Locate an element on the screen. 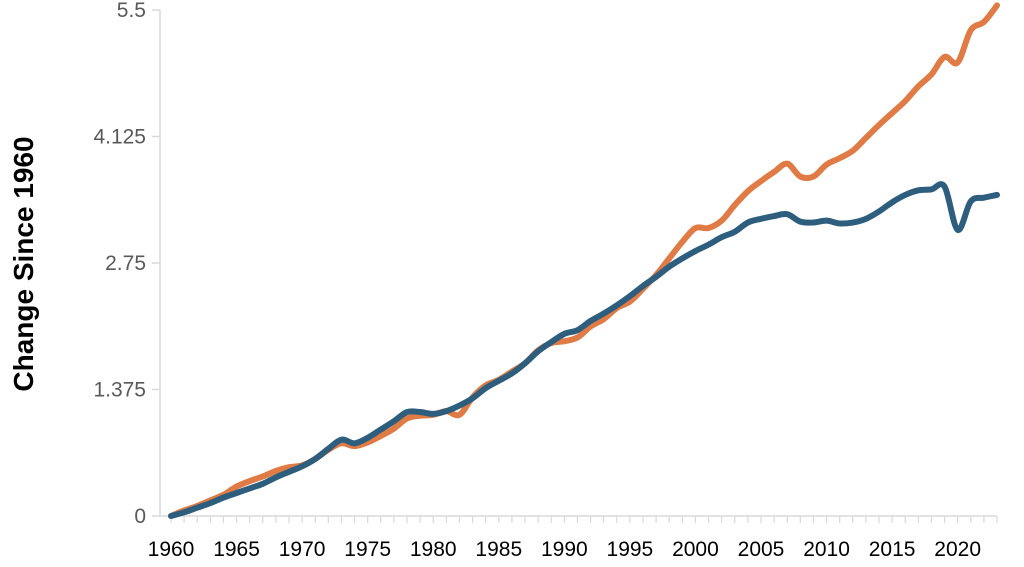 The width and height of the screenshot is (1024, 567). y-axis: 0 1.375 2.75 4.125 5.5 is located at coordinates (127, 264).